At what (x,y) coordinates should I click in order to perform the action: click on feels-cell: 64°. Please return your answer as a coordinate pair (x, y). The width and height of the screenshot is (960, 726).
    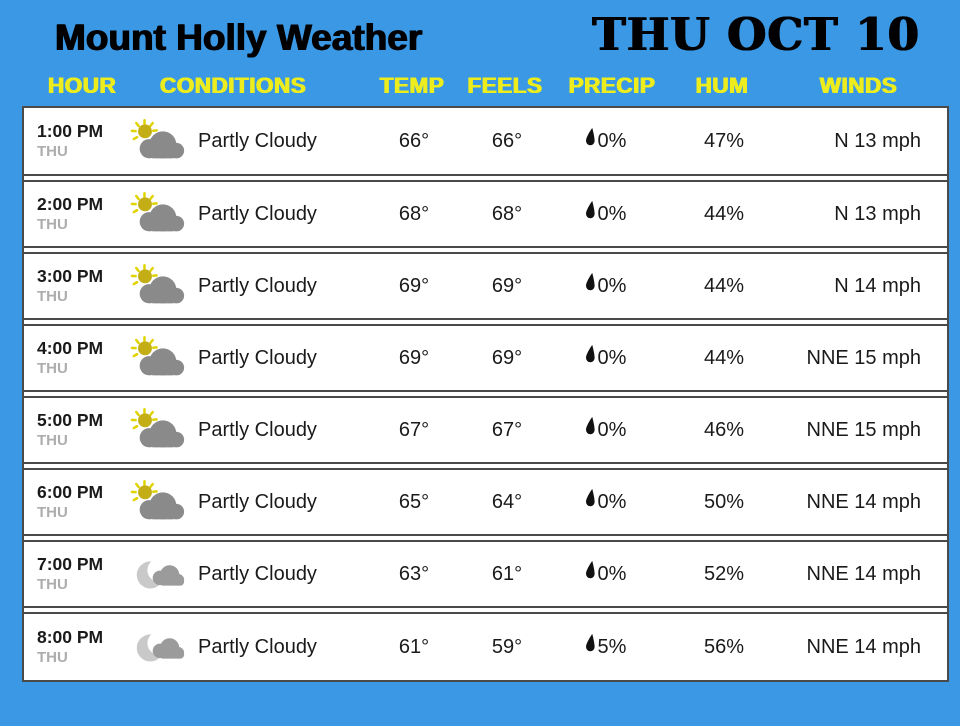
    Looking at the image, I should click on (507, 501).